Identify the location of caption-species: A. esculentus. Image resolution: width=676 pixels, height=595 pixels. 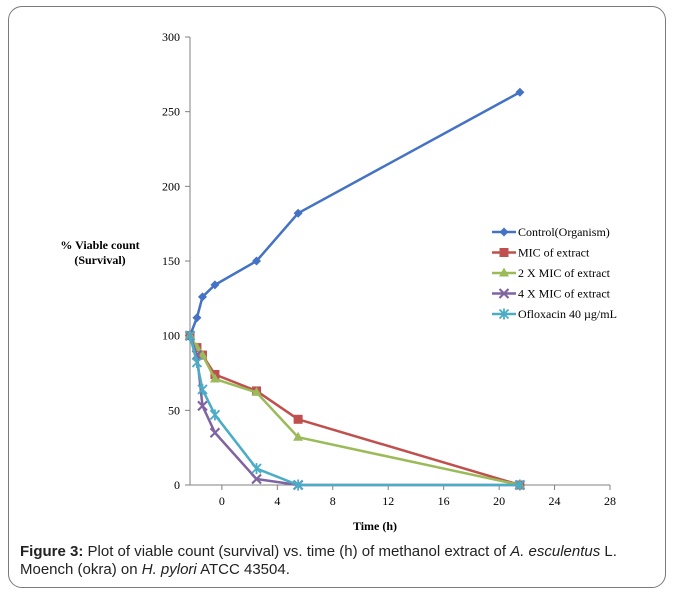
(555, 551).